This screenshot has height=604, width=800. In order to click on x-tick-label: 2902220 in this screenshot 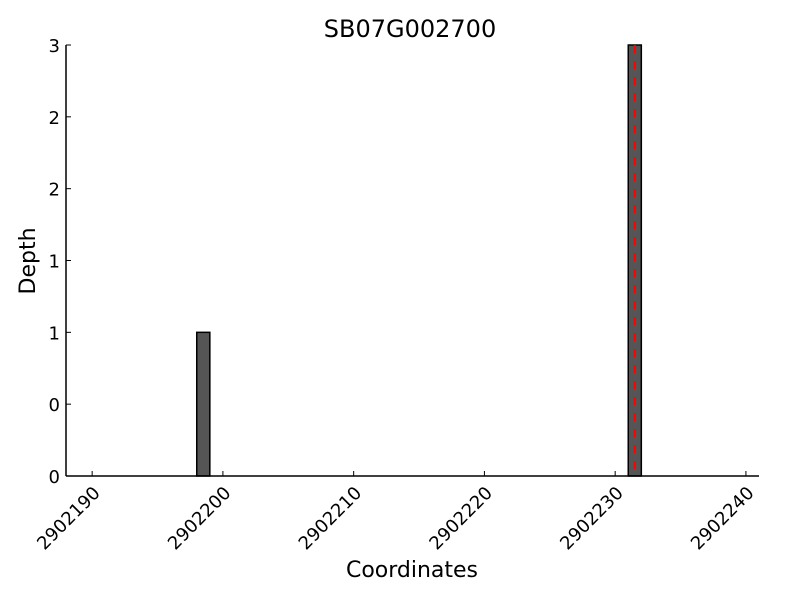, I will do `click(461, 519)`.